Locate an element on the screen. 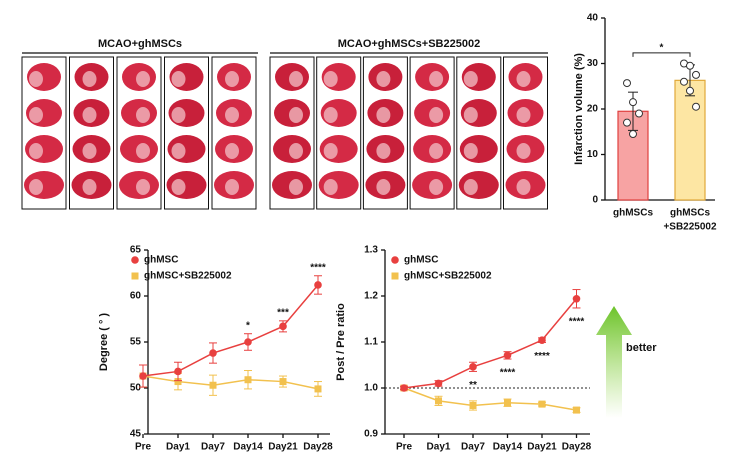  y-tick-label: 30 is located at coordinates (593, 63).